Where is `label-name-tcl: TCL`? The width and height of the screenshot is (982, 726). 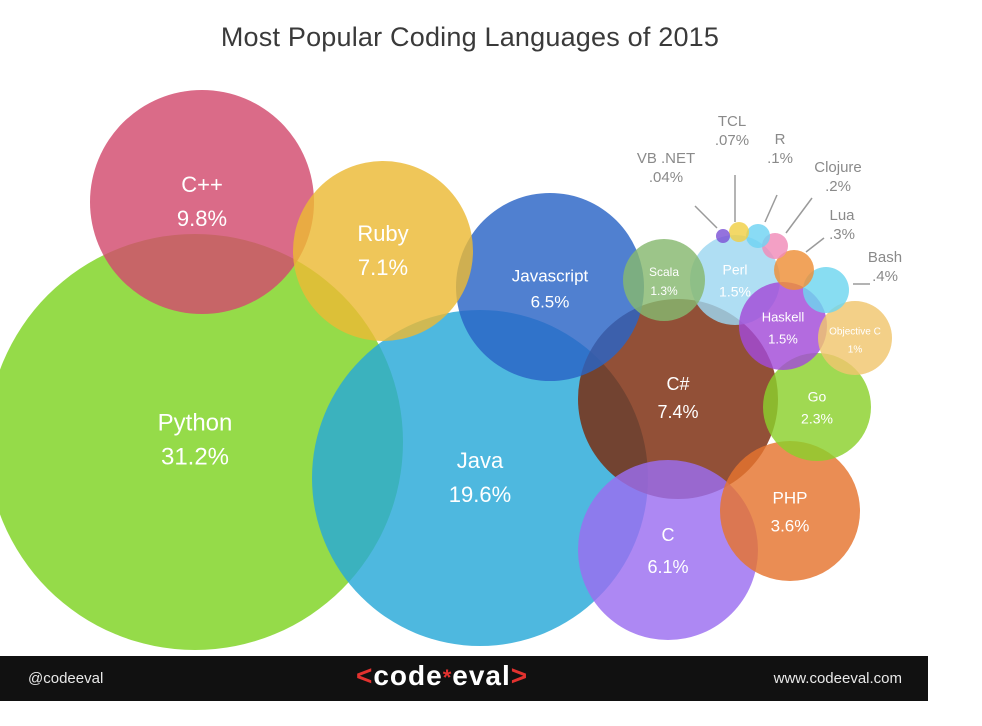 label-name-tcl: TCL is located at coordinates (732, 121).